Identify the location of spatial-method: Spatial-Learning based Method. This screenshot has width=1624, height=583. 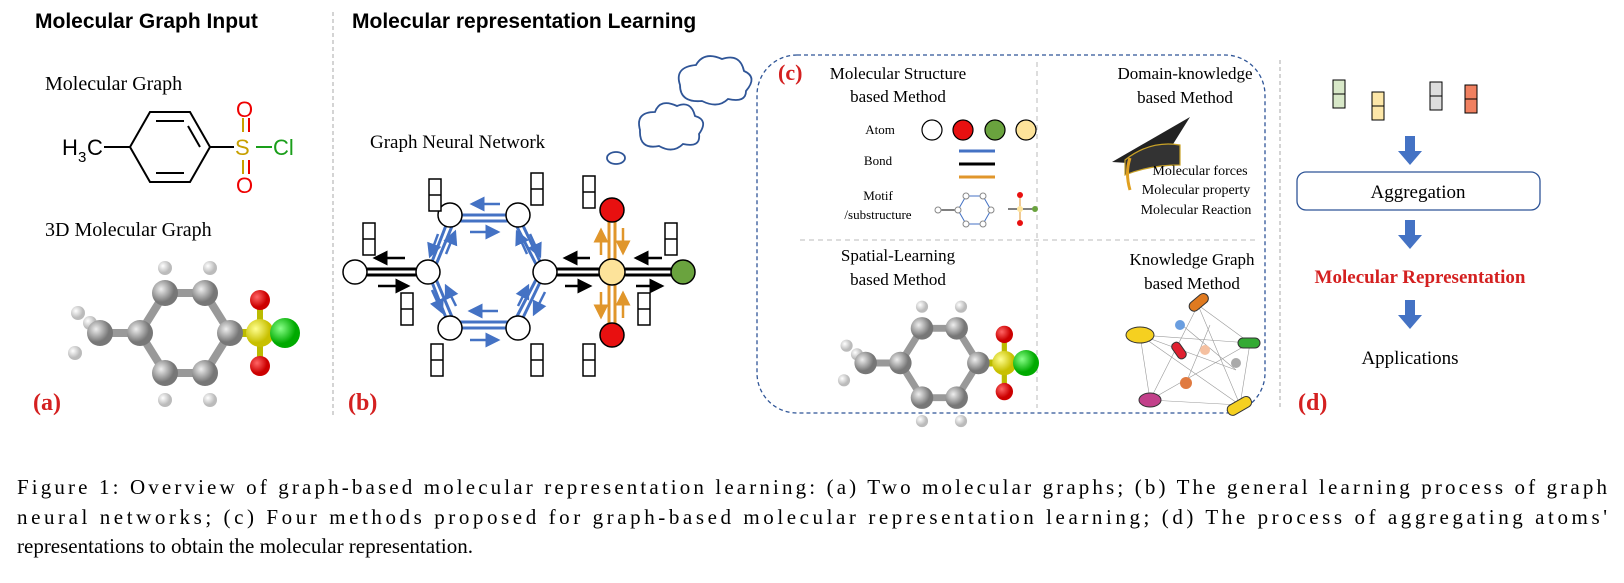
(898, 267).